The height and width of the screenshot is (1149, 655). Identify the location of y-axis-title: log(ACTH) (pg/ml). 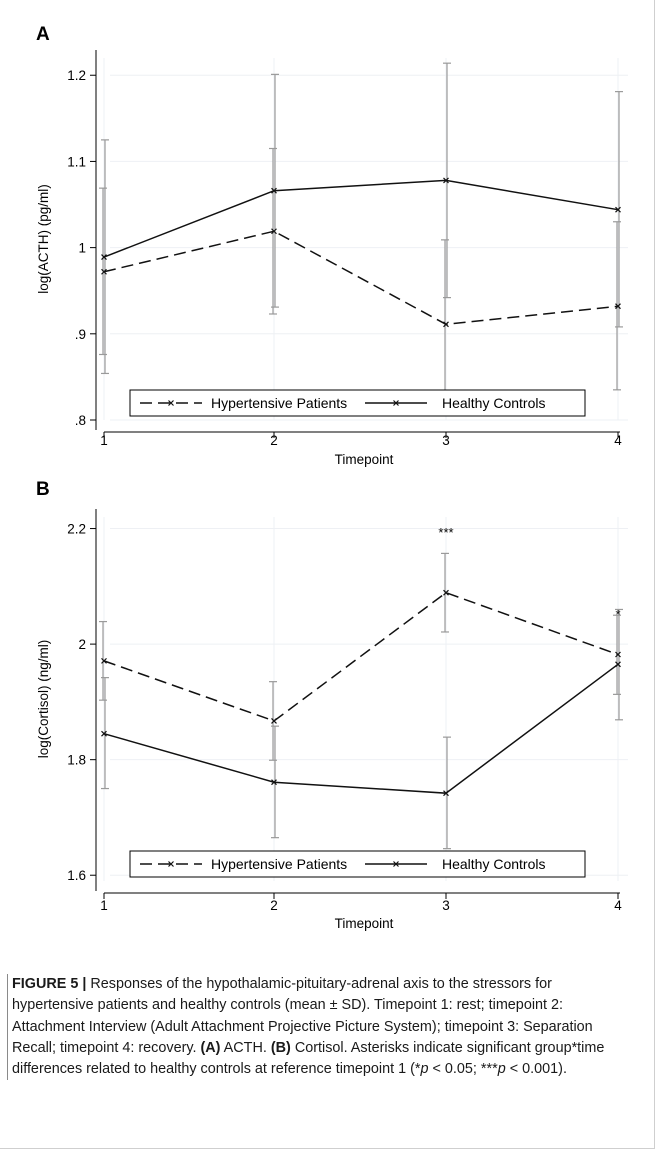
(43, 239).